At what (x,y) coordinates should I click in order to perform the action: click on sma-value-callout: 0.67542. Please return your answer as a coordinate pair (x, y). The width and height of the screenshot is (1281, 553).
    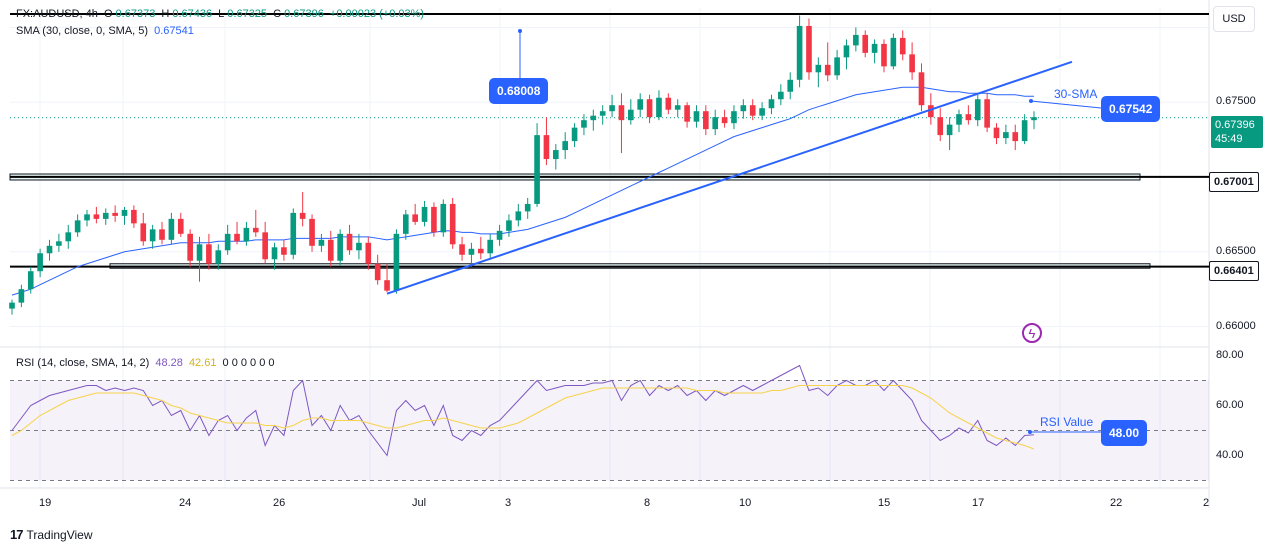
    Looking at the image, I should click on (1131, 109).